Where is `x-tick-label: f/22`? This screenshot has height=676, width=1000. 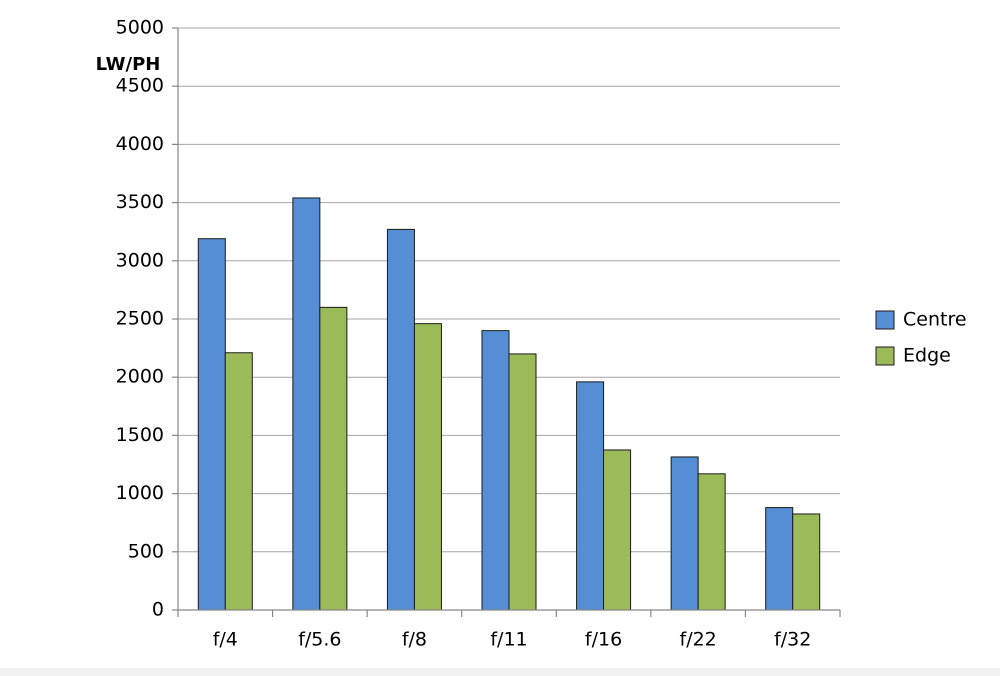 x-tick-label: f/22 is located at coordinates (698, 640).